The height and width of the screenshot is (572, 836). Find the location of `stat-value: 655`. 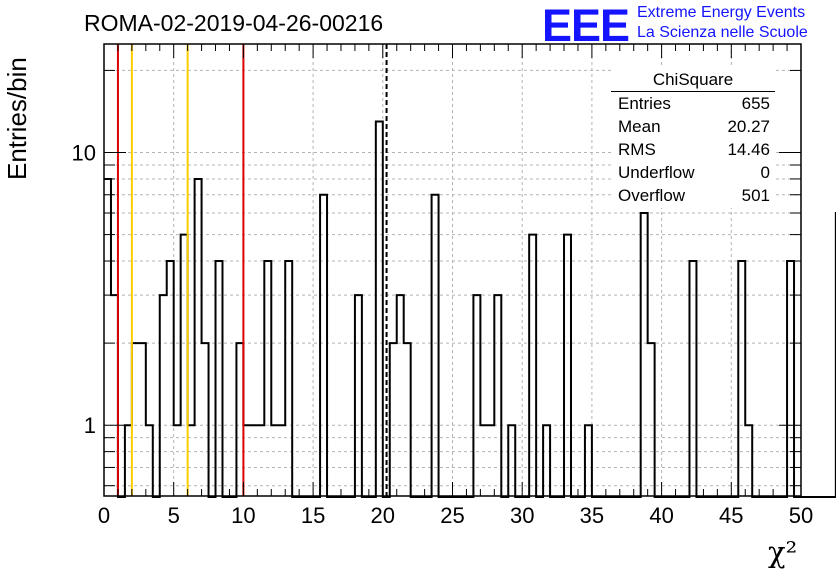

stat-value: 655 is located at coordinates (755, 103).